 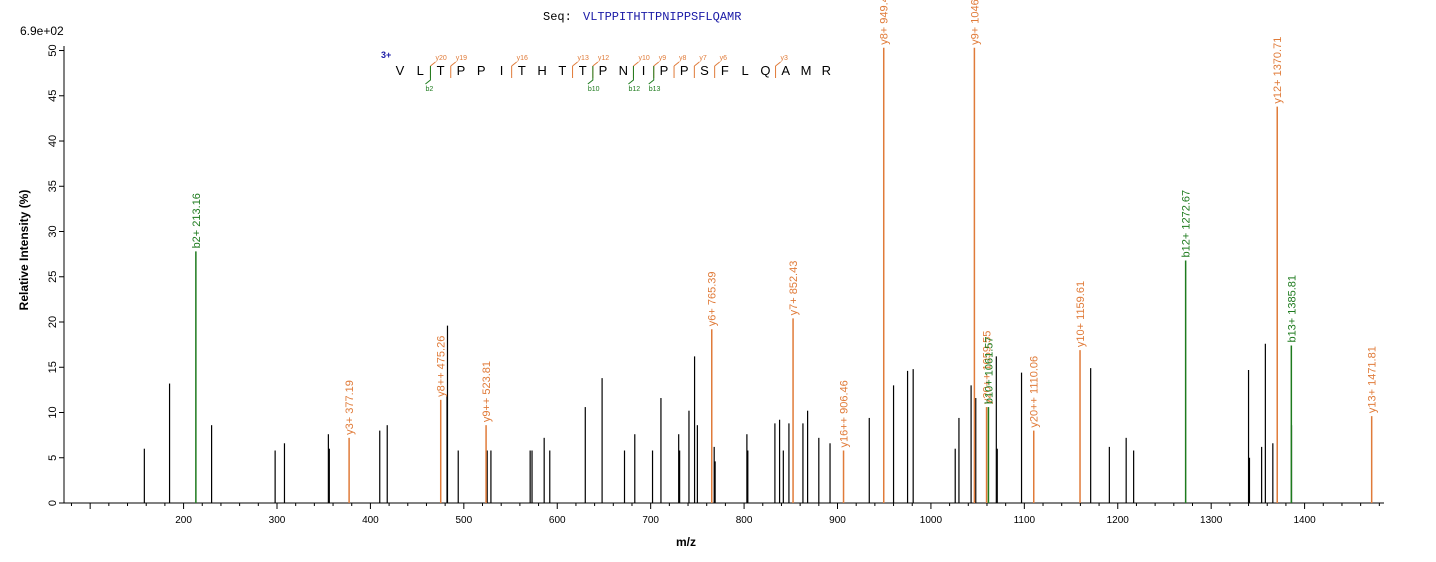 I want to click on b-ion-peak-label: b2+ 213.16, so click(x=197, y=220).